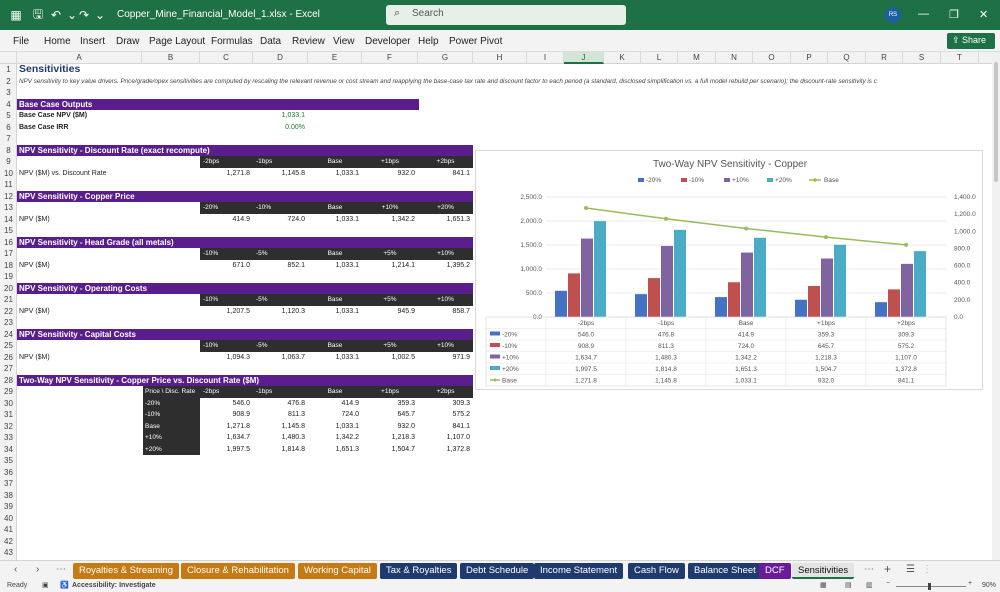 The height and width of the screenshot is (592, 1000). What do you see at coordinates (8, 81) in the screenshot?
I see `row-header: 2` at bounding box center [8, 81].